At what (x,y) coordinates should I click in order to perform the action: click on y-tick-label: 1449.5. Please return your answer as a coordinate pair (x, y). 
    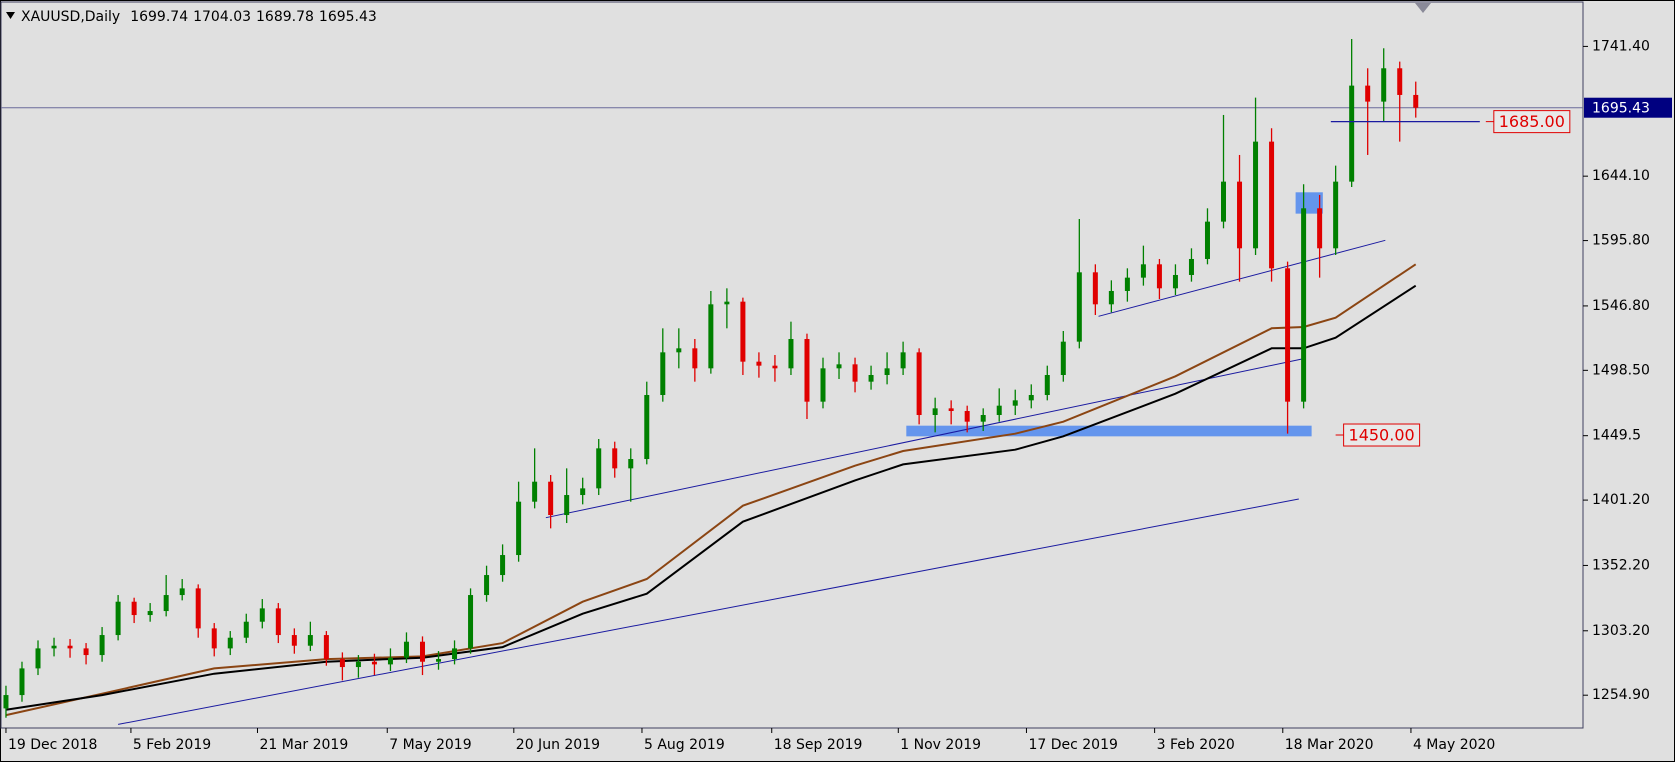
    Looking at the image, I should click on (1616, 436).